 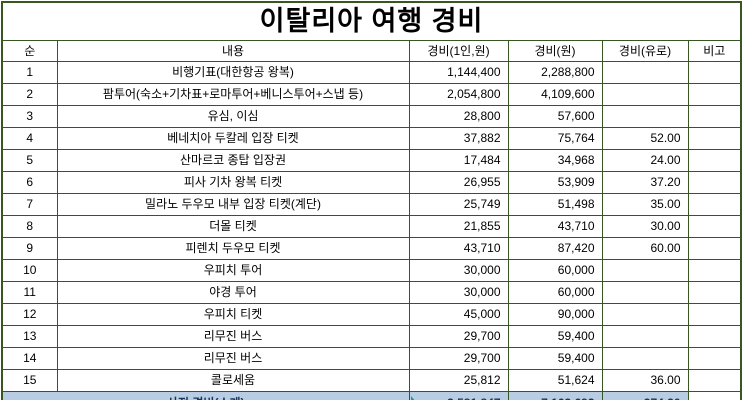 I want to click on header-no: 순, so click(x=29, y=51).